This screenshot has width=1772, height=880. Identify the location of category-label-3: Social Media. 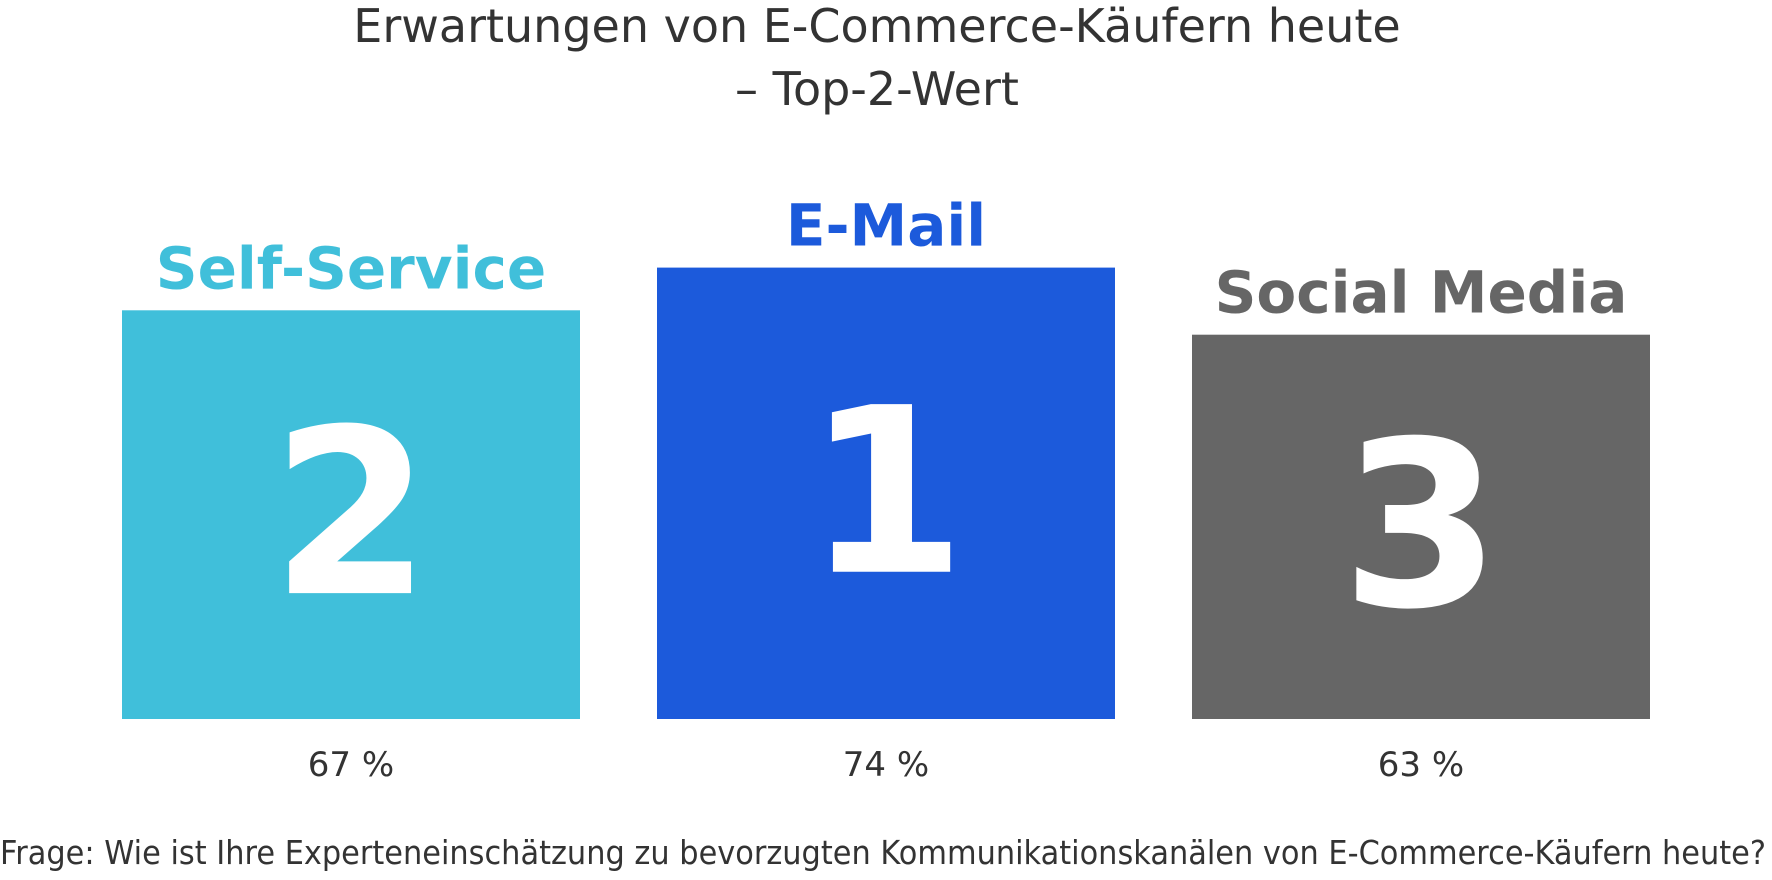
(1421, 293).